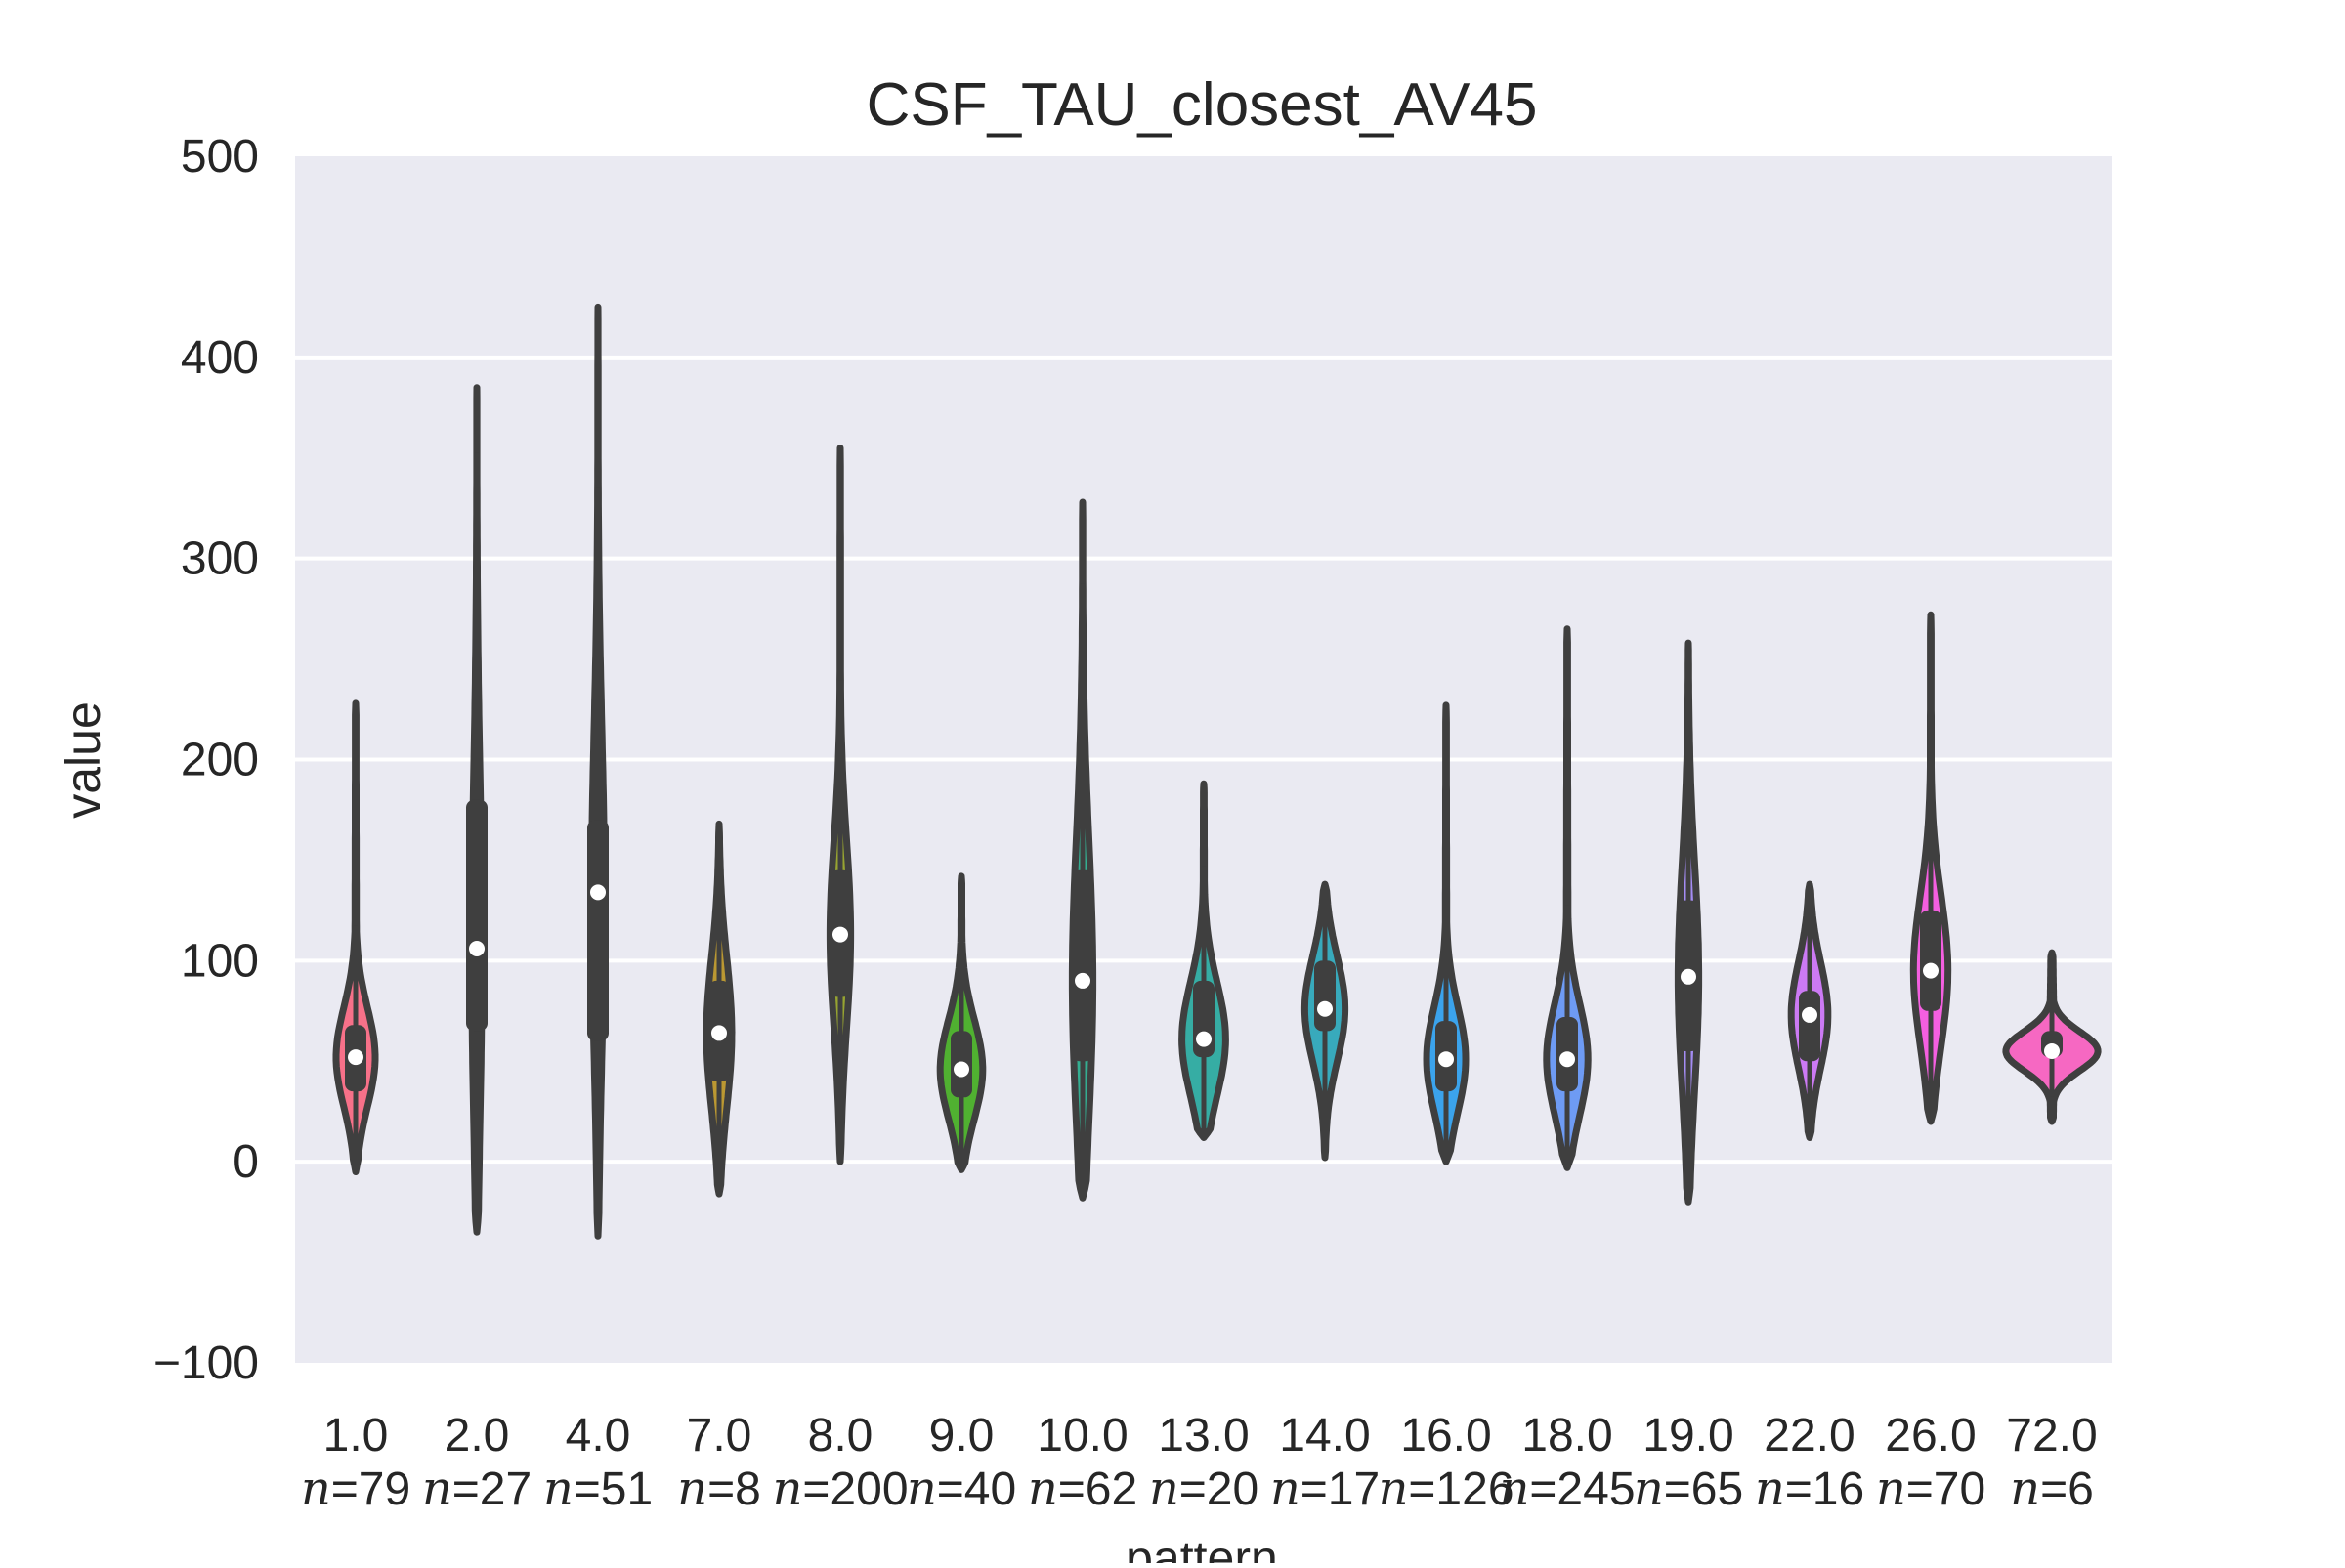 The width and height of the screenshot is (2345, 1568). What do you see at coordinates (961, 1489) in the screenshot?
I see `x-tick-count-label: n=40` at bounding box center [961, 1489].